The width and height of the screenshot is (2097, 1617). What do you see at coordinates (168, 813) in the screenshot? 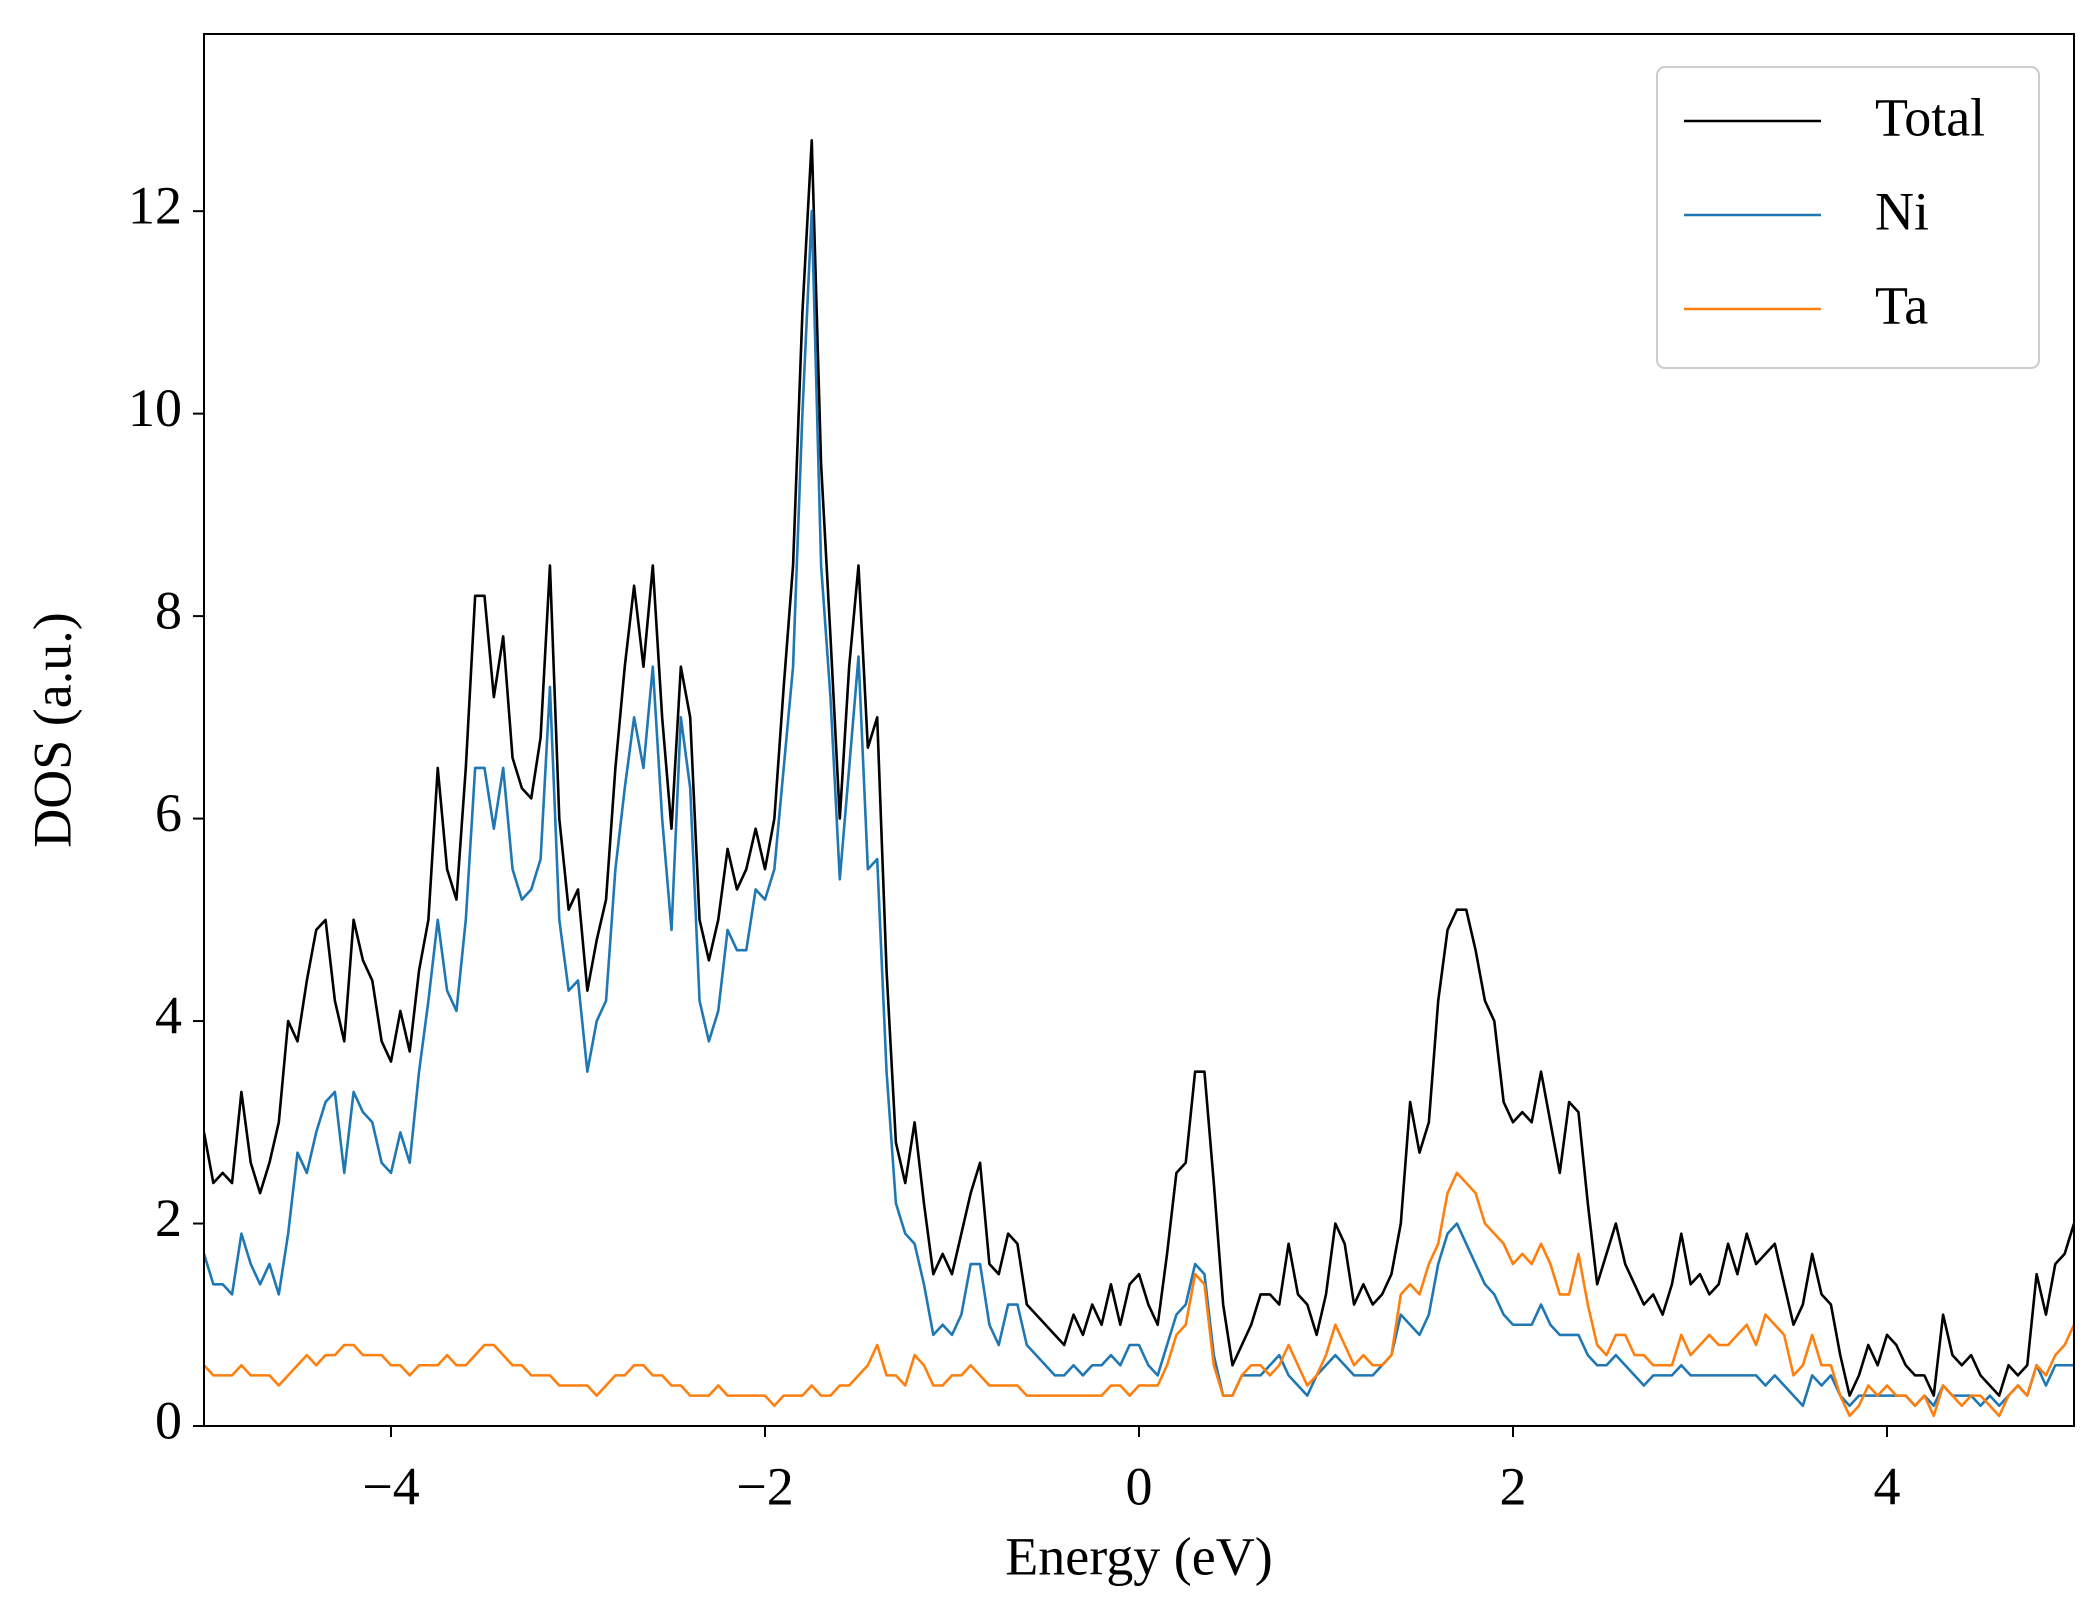
I see `y-tick-label: 6` at bounding box center [168, 813].